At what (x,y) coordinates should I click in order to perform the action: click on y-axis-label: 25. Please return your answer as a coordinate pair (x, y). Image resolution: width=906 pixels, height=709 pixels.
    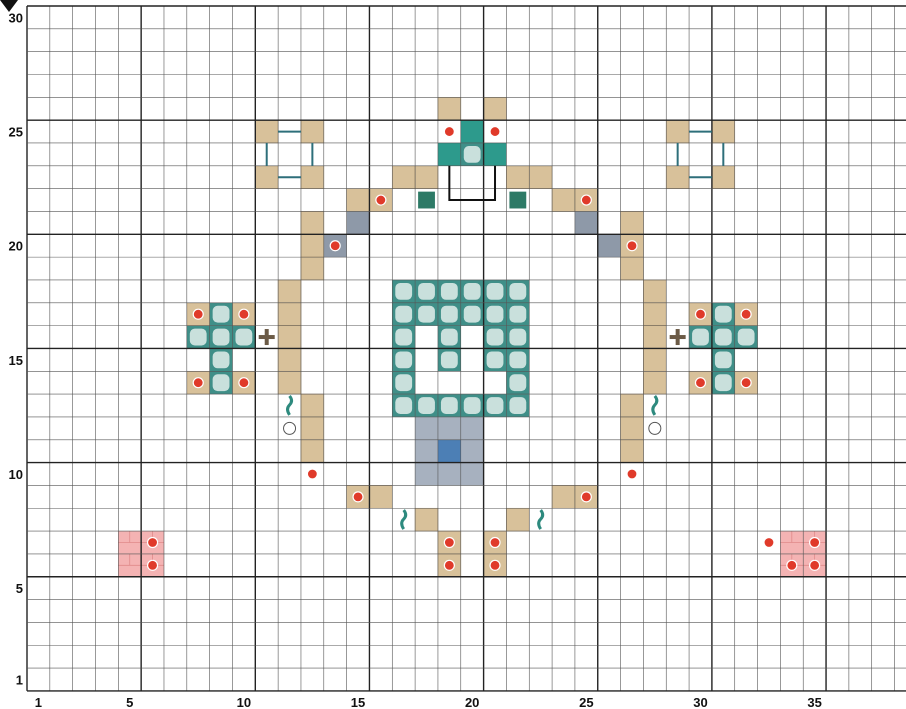
    Looking at the image, I should click on (16, 132).